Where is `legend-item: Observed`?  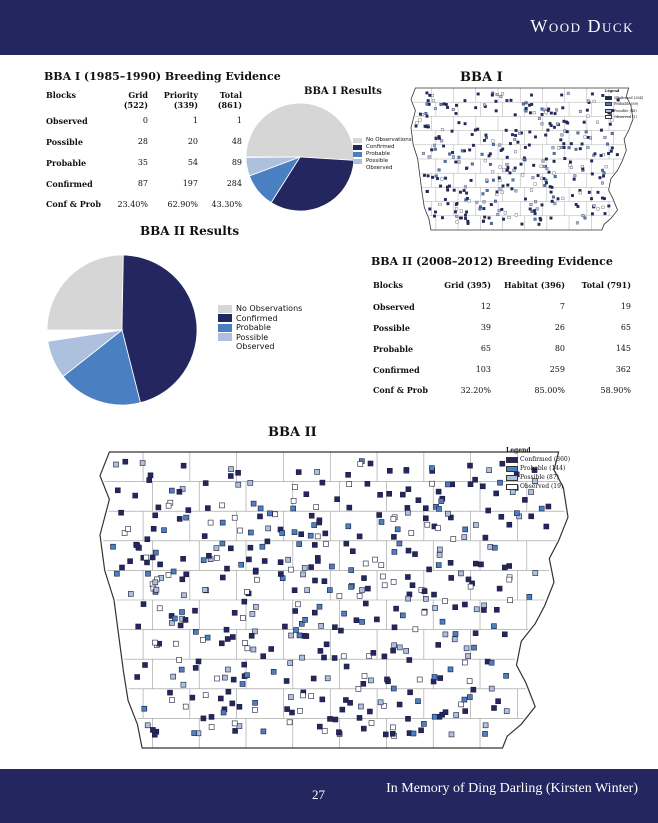
legend-item: Observed is located at coordinates (260, 347).